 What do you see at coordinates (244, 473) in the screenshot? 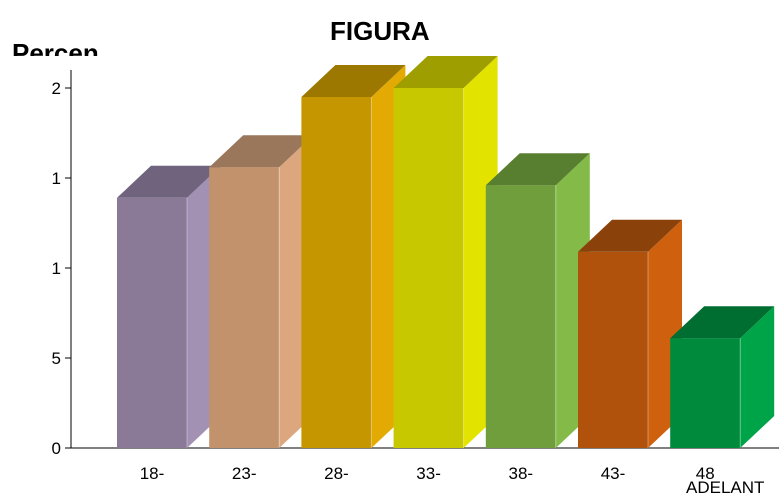
I see `x-tick-label: 23-` at bounding box center [244, 473].